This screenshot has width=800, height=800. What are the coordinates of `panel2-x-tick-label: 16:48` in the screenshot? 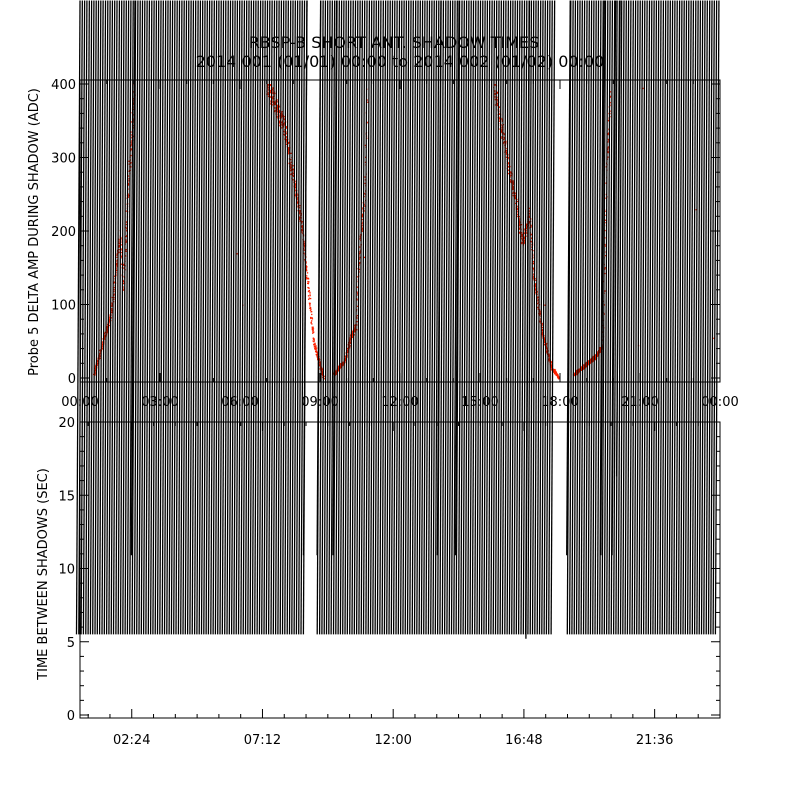 It's located at (523, 740).